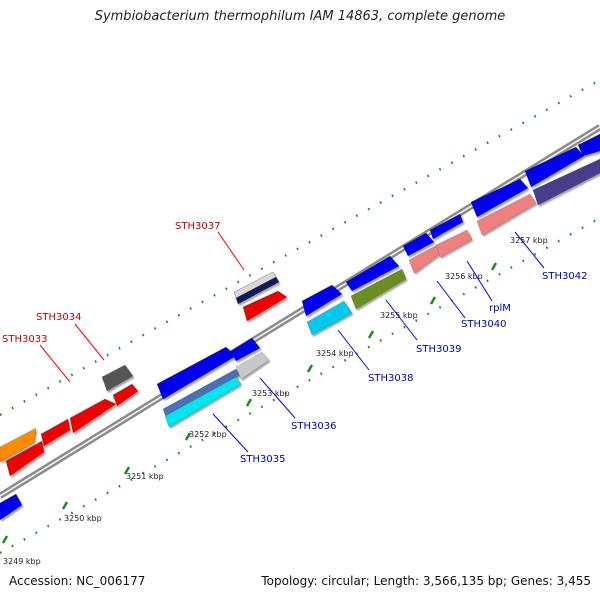 The height and width of the screenshot is (600, 600). Describe the element at coordinates (231, 251) in the screenshot. I see `leader-line-sth3037` at that location.